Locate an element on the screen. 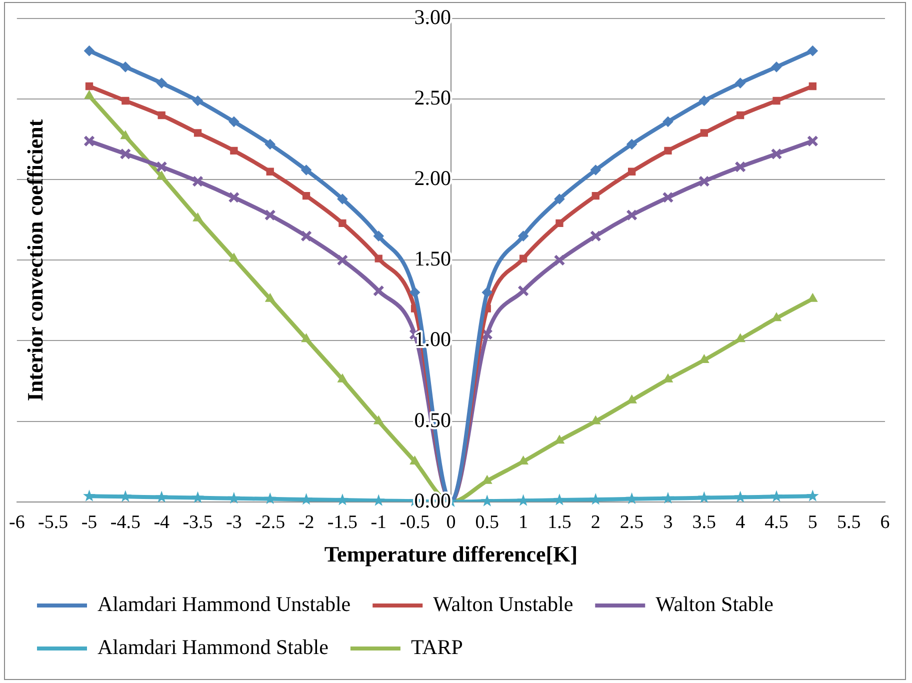  x-tick-label: -3.5 is located at coordinates (197, 523).